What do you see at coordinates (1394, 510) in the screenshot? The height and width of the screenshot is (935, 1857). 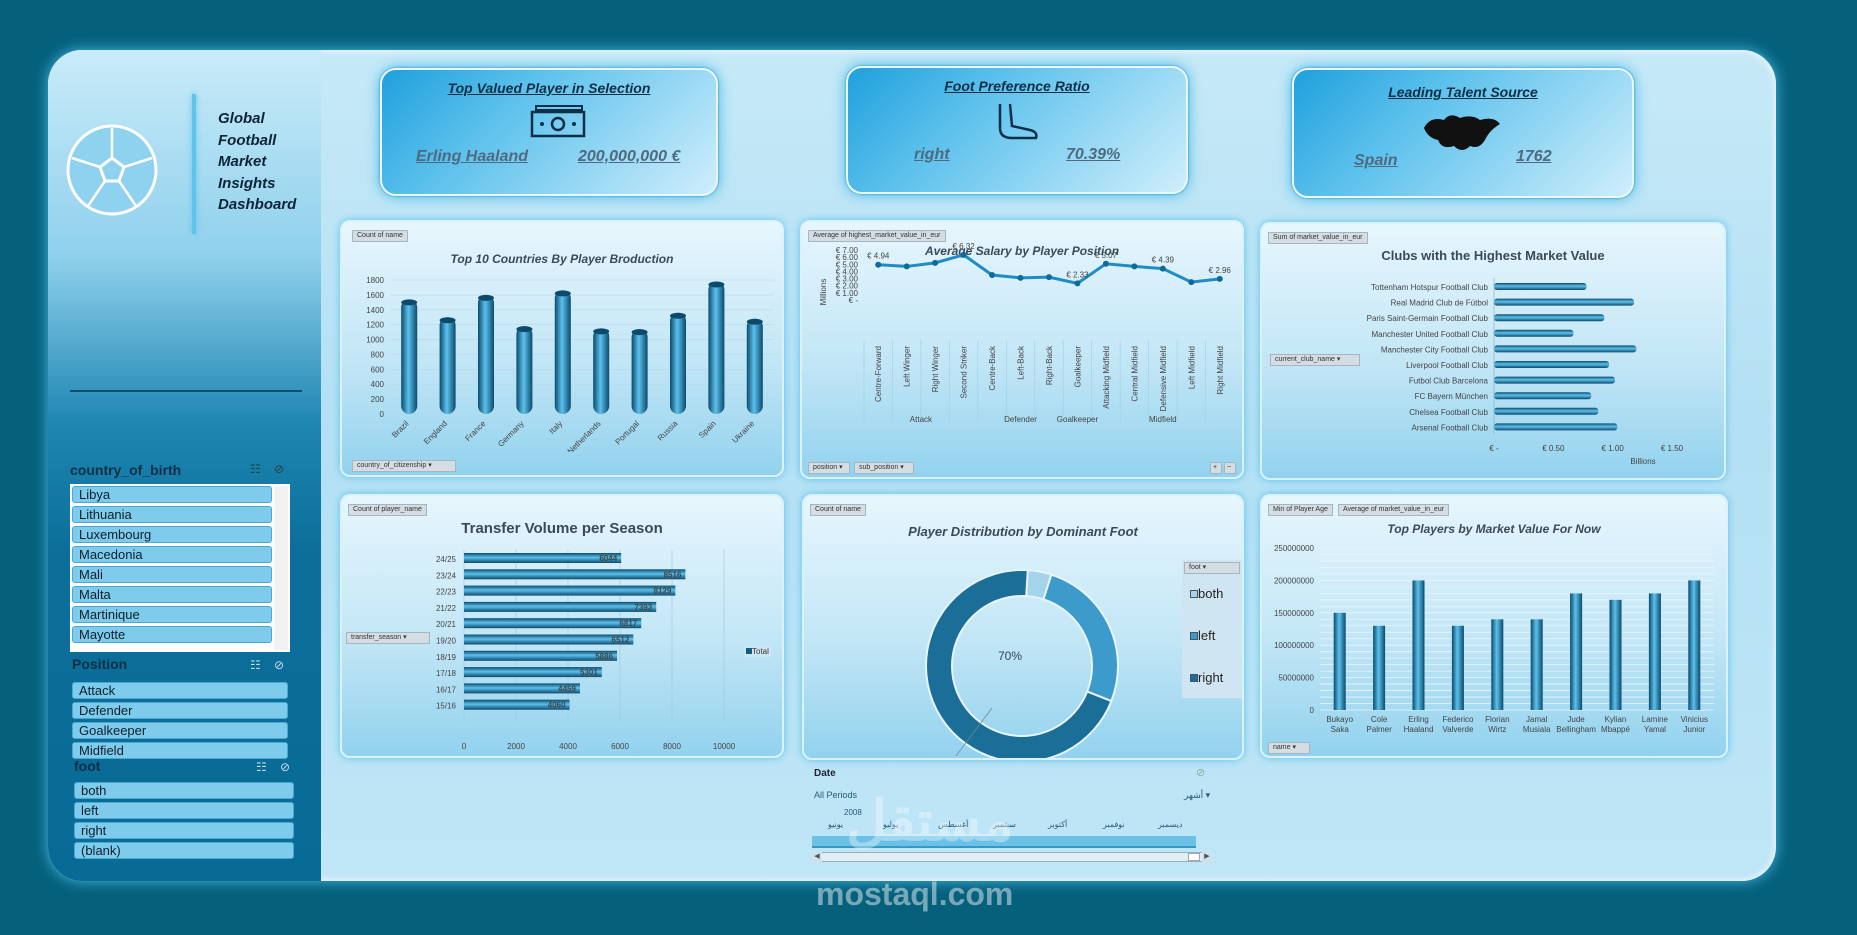 I see `field-button: Average of market_value_in_eur` at bounding box center [1394, 510].